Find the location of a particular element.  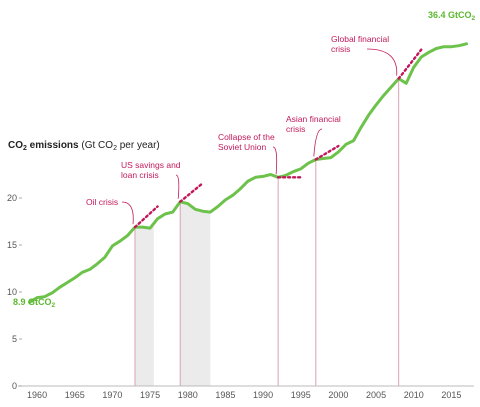

y-tick-label-0: 0 is located at coordinates (14, 386).